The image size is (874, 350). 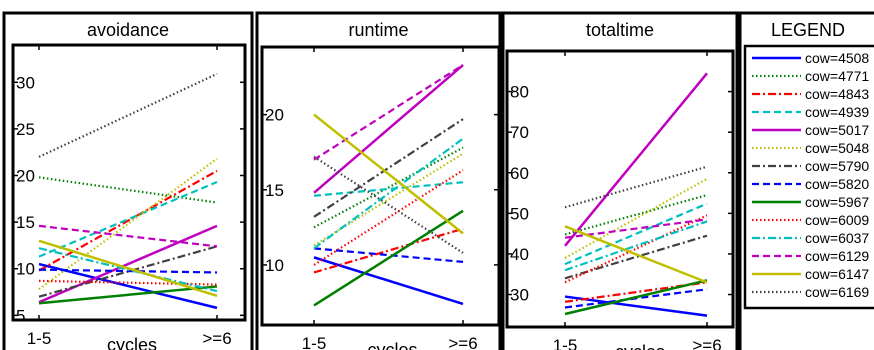 What do you see at coordinates (837, 76) in the screenshot?
I see `legend-label: cow=4771` at bounding box center [837, 76].